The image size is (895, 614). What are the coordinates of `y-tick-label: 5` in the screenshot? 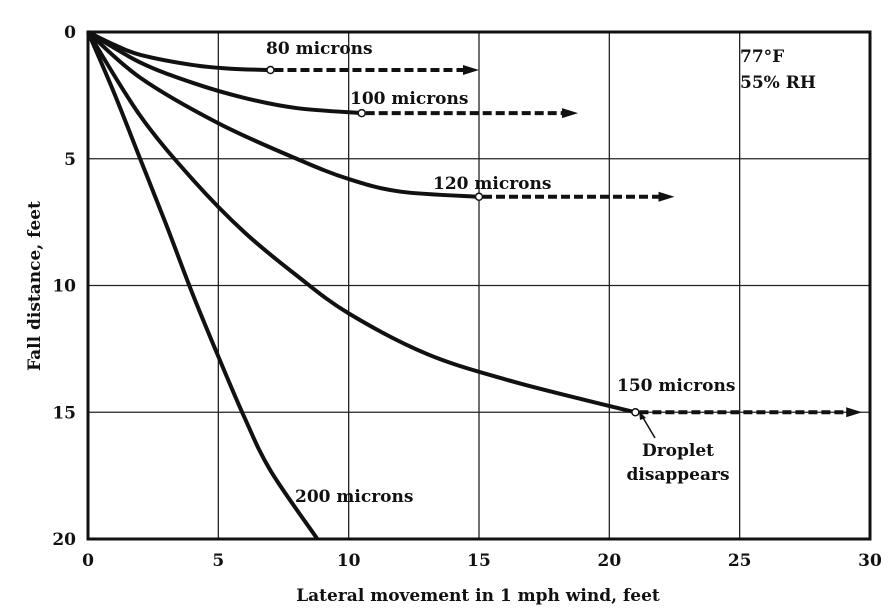 It's located at (70, 160).